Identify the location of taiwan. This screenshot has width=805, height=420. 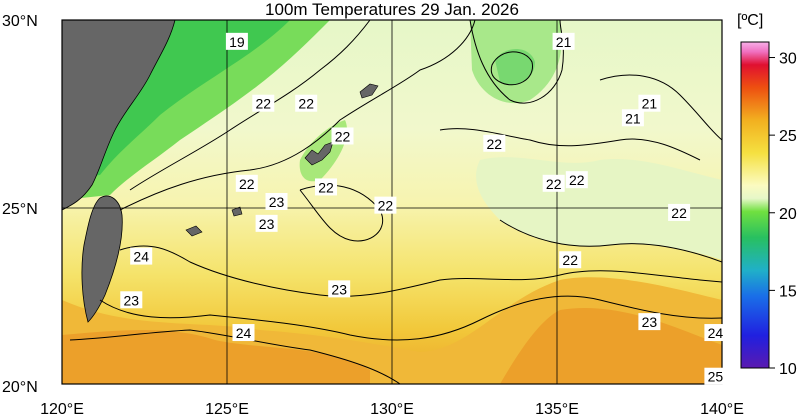
(102, 259).